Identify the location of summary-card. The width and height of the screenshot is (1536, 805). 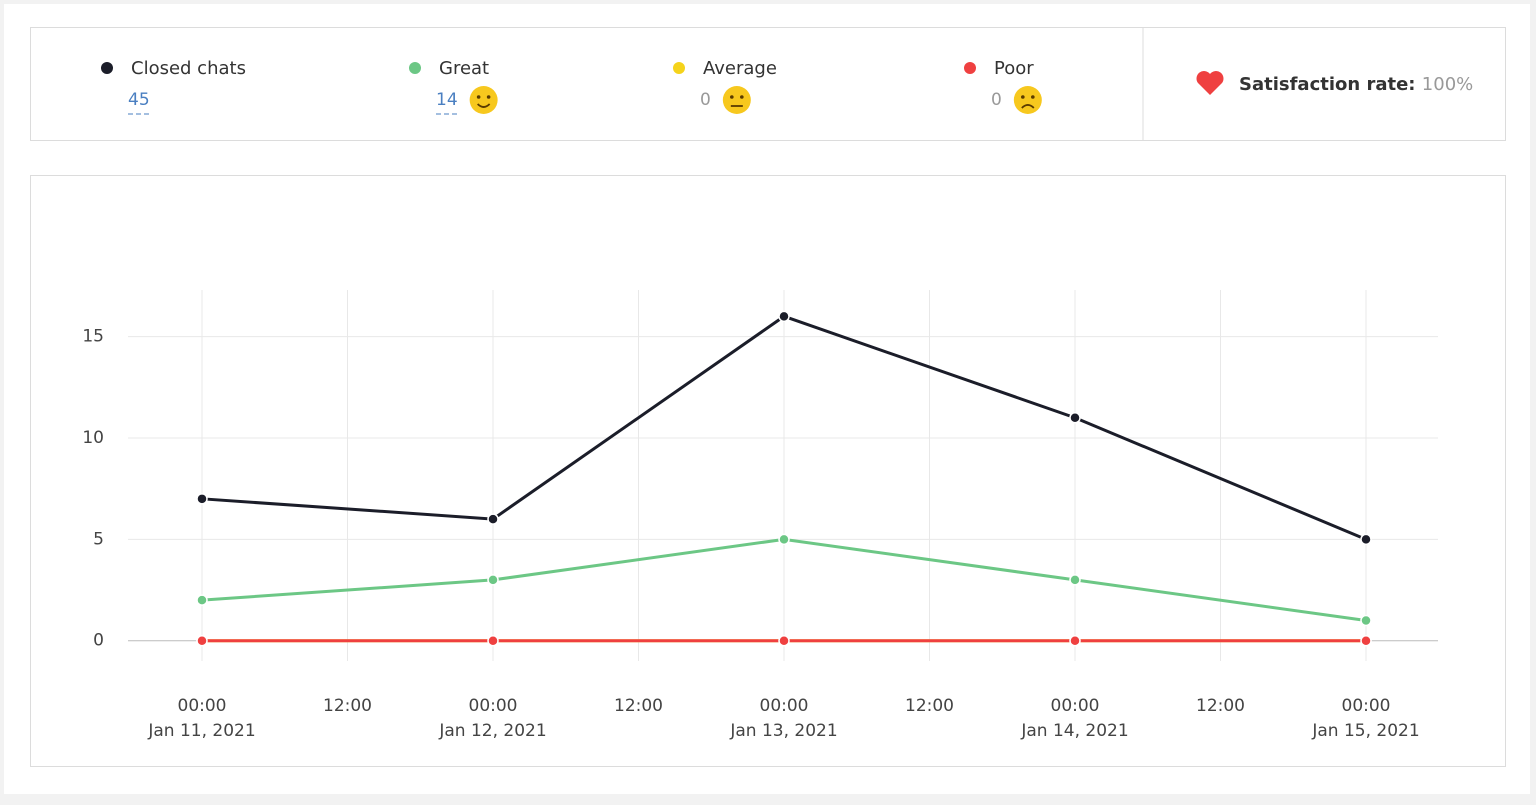
(768, 84).